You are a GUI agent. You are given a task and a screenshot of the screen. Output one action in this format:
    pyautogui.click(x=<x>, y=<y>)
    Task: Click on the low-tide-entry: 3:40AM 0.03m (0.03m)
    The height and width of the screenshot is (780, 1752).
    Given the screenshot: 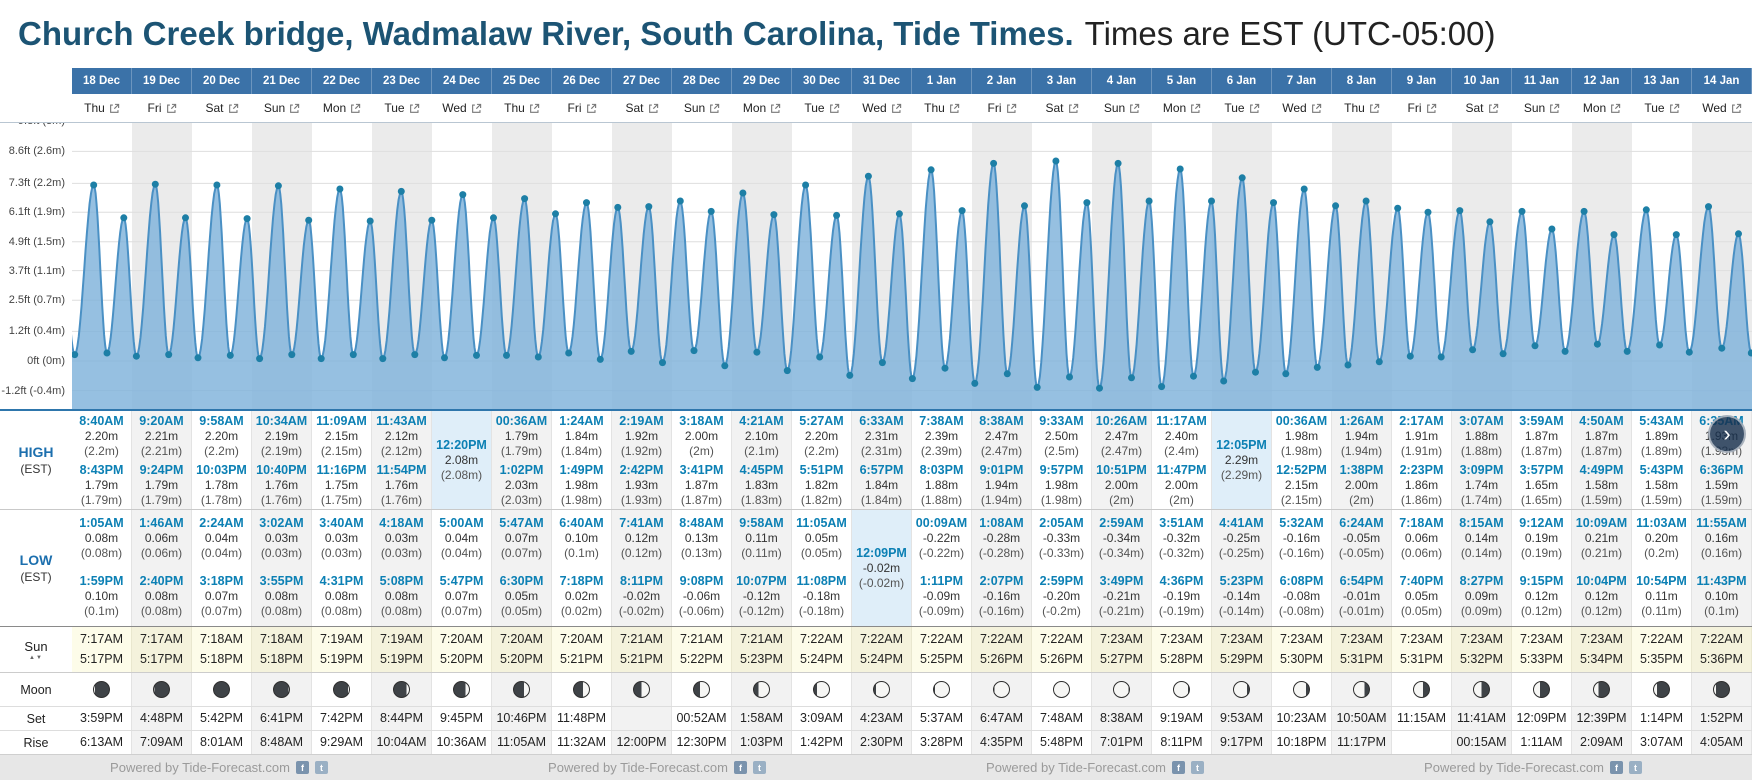 What is the action you would take?
    pyautogui.click(x=341, y=539)
    